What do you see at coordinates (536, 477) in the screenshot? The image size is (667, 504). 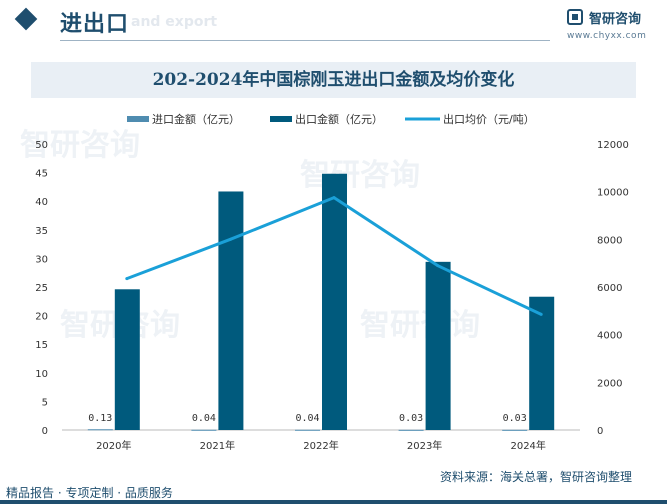 I see `source-note: 资料来源：海关总署，智研咨询整理` at bounding box center [536, 477].